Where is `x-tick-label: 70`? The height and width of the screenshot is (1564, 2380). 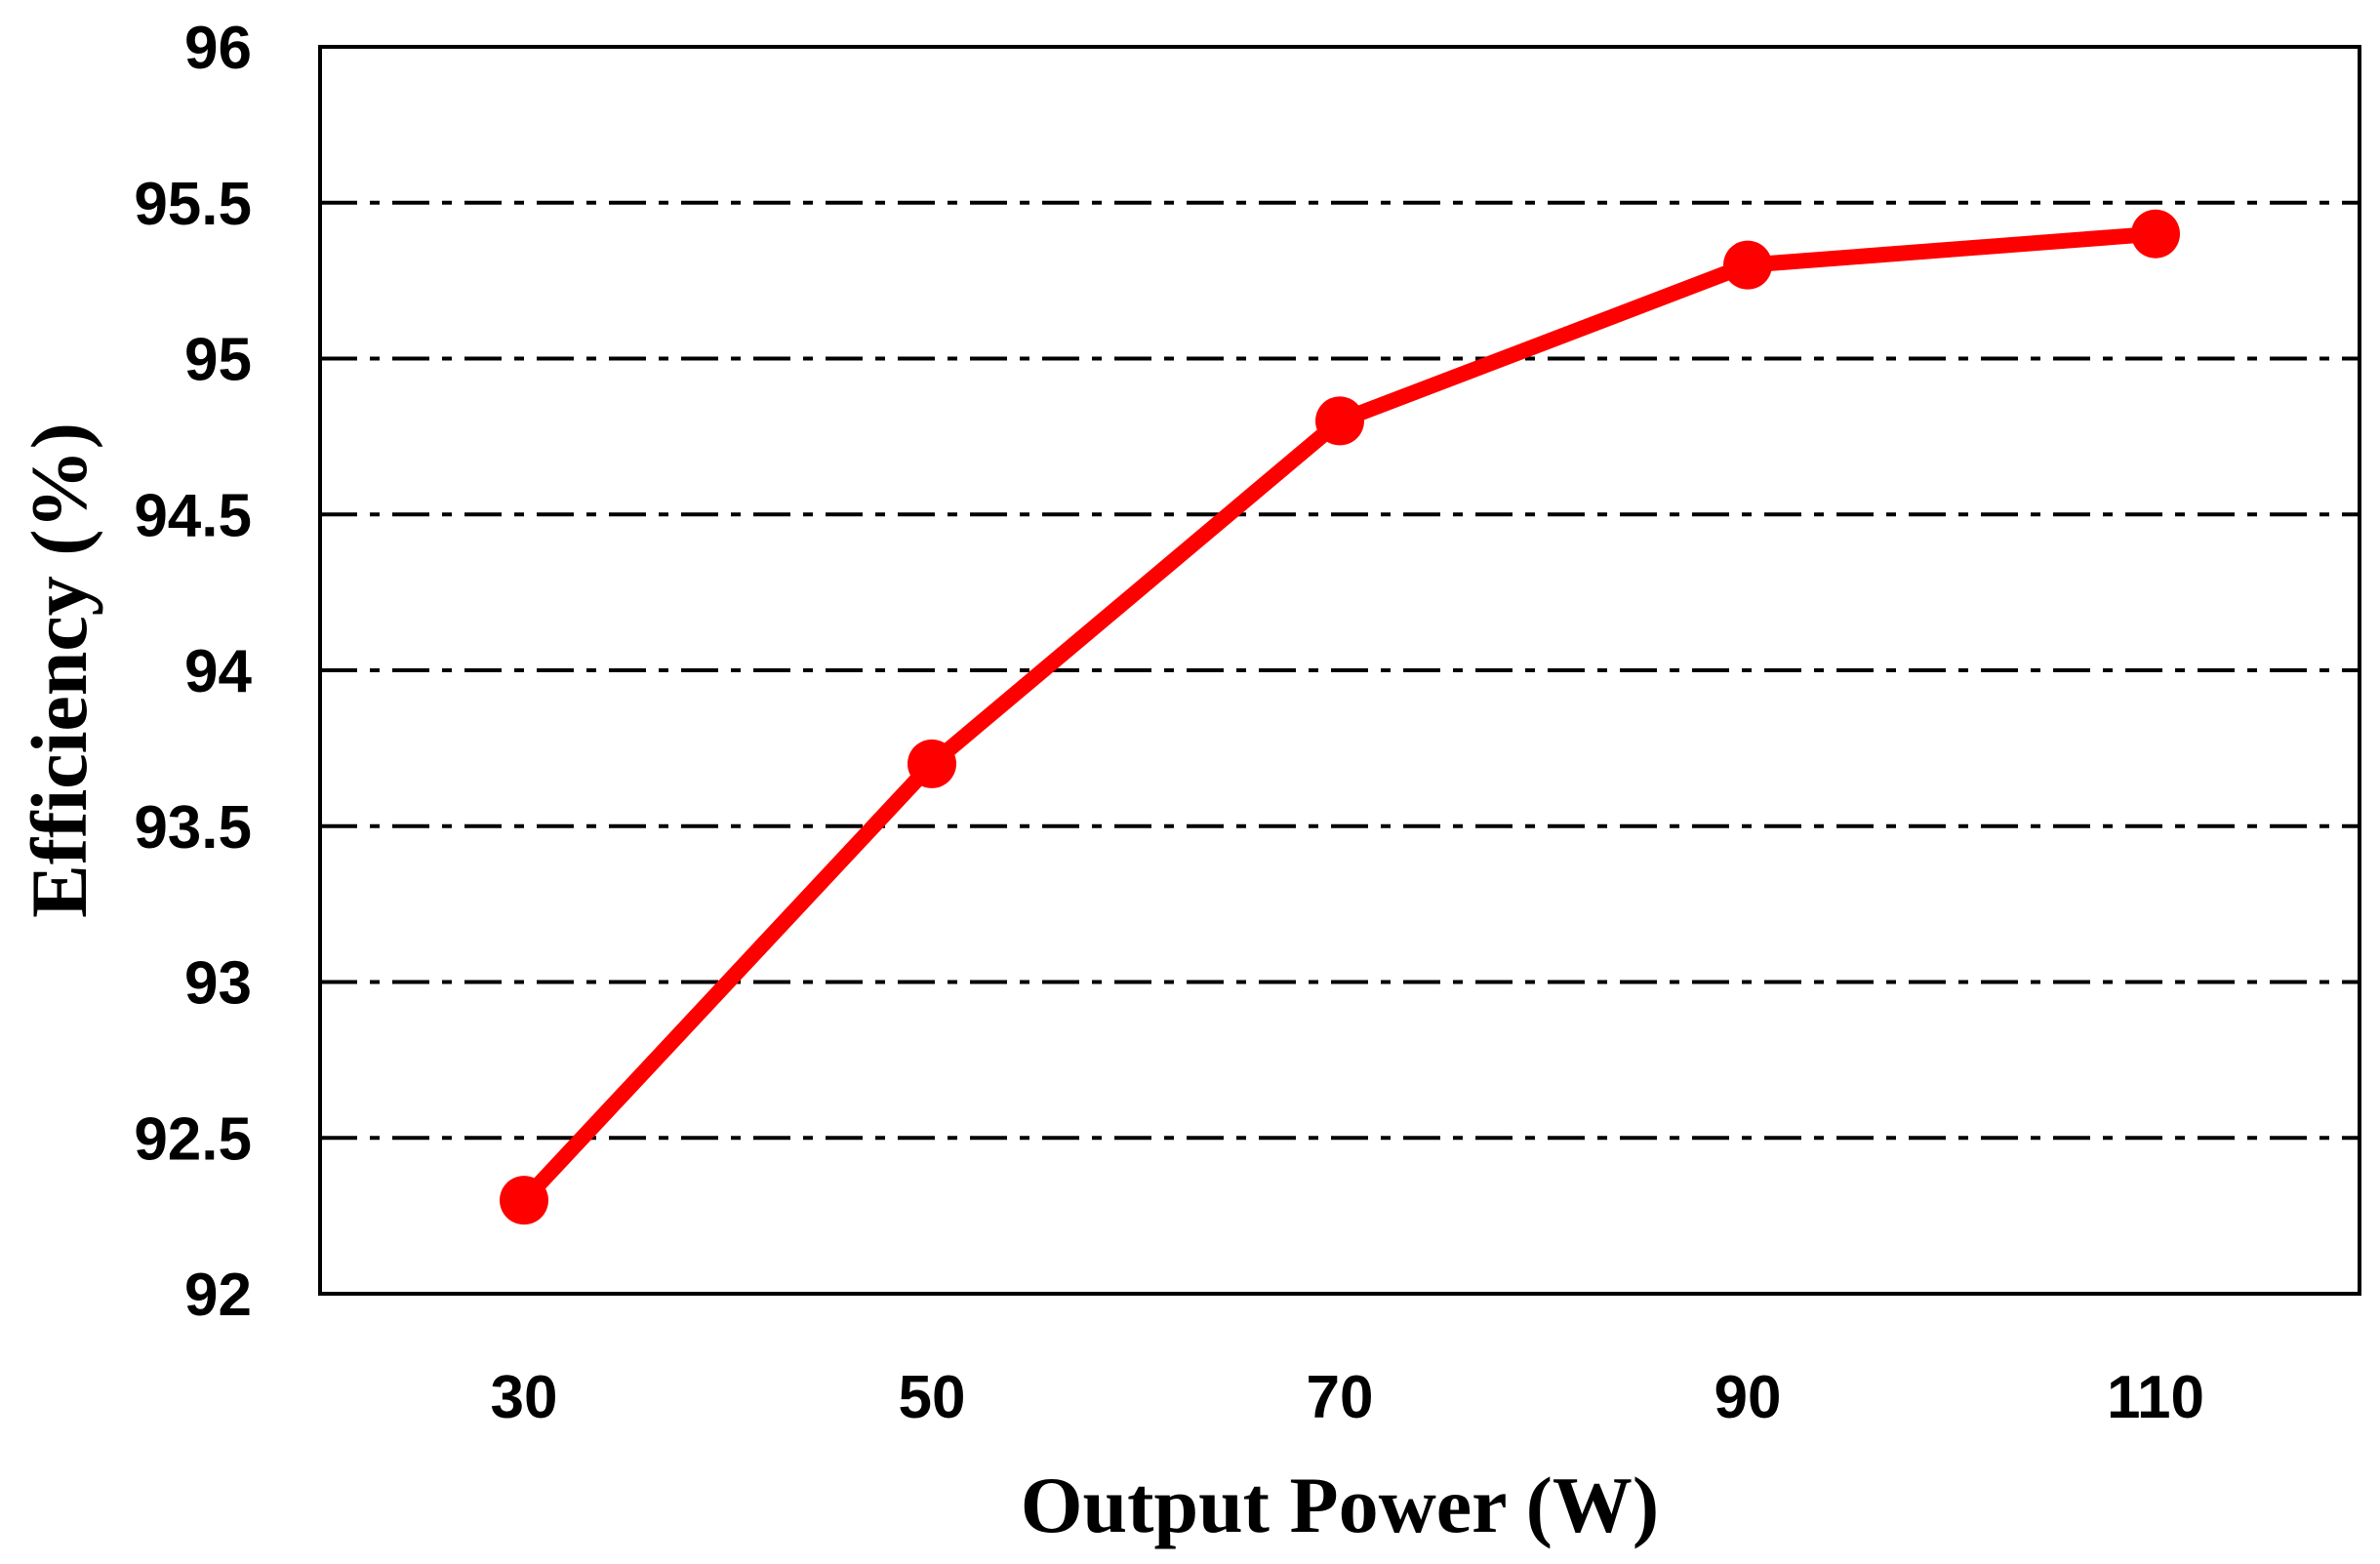 x-tick-label: 70 is located at coordinates (1340, 1397).